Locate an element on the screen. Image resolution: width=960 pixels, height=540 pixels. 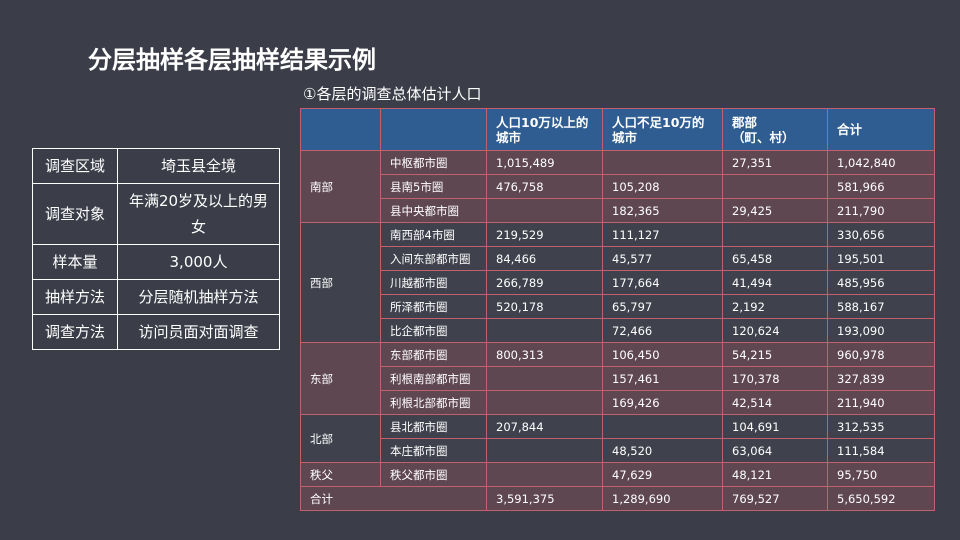
data-cell: 中枢都市圈 is located at coordinates (433, 162).